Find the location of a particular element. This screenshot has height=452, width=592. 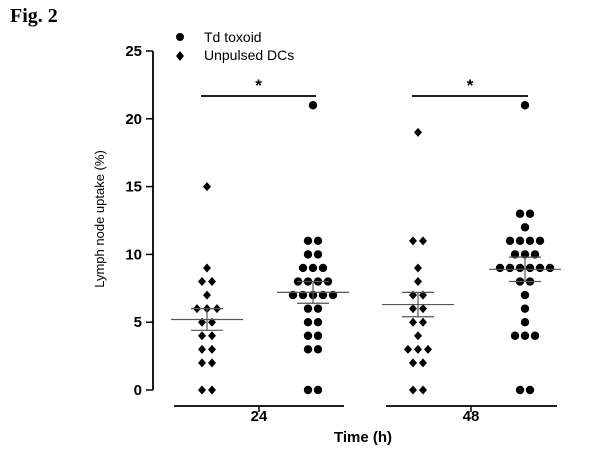

x-axis-title: Time (h) is located at coordinates (363, 437).